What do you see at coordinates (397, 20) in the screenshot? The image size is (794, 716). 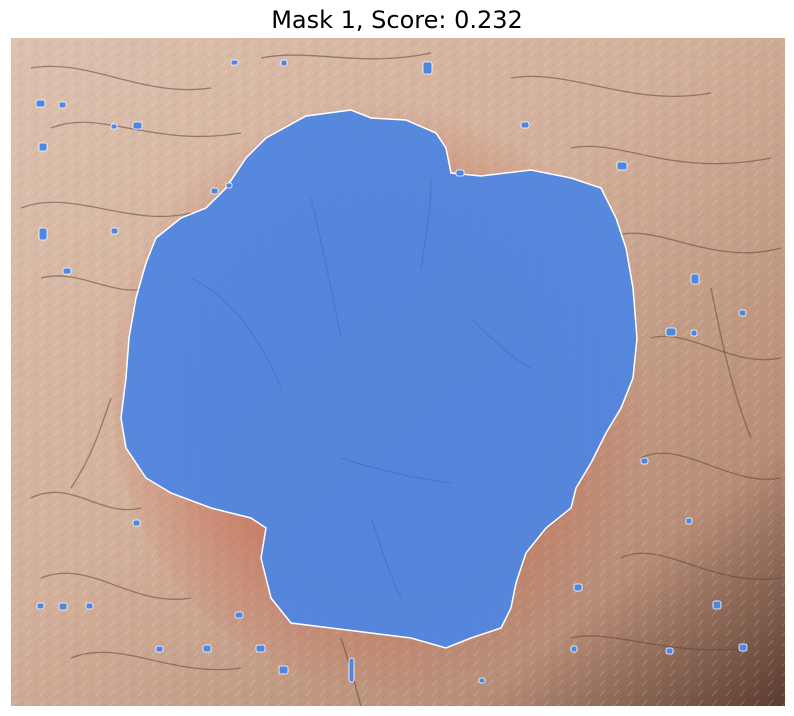 I see `figure-title: Mask 1, Score: 0.232` at bounding box center [397, 20].